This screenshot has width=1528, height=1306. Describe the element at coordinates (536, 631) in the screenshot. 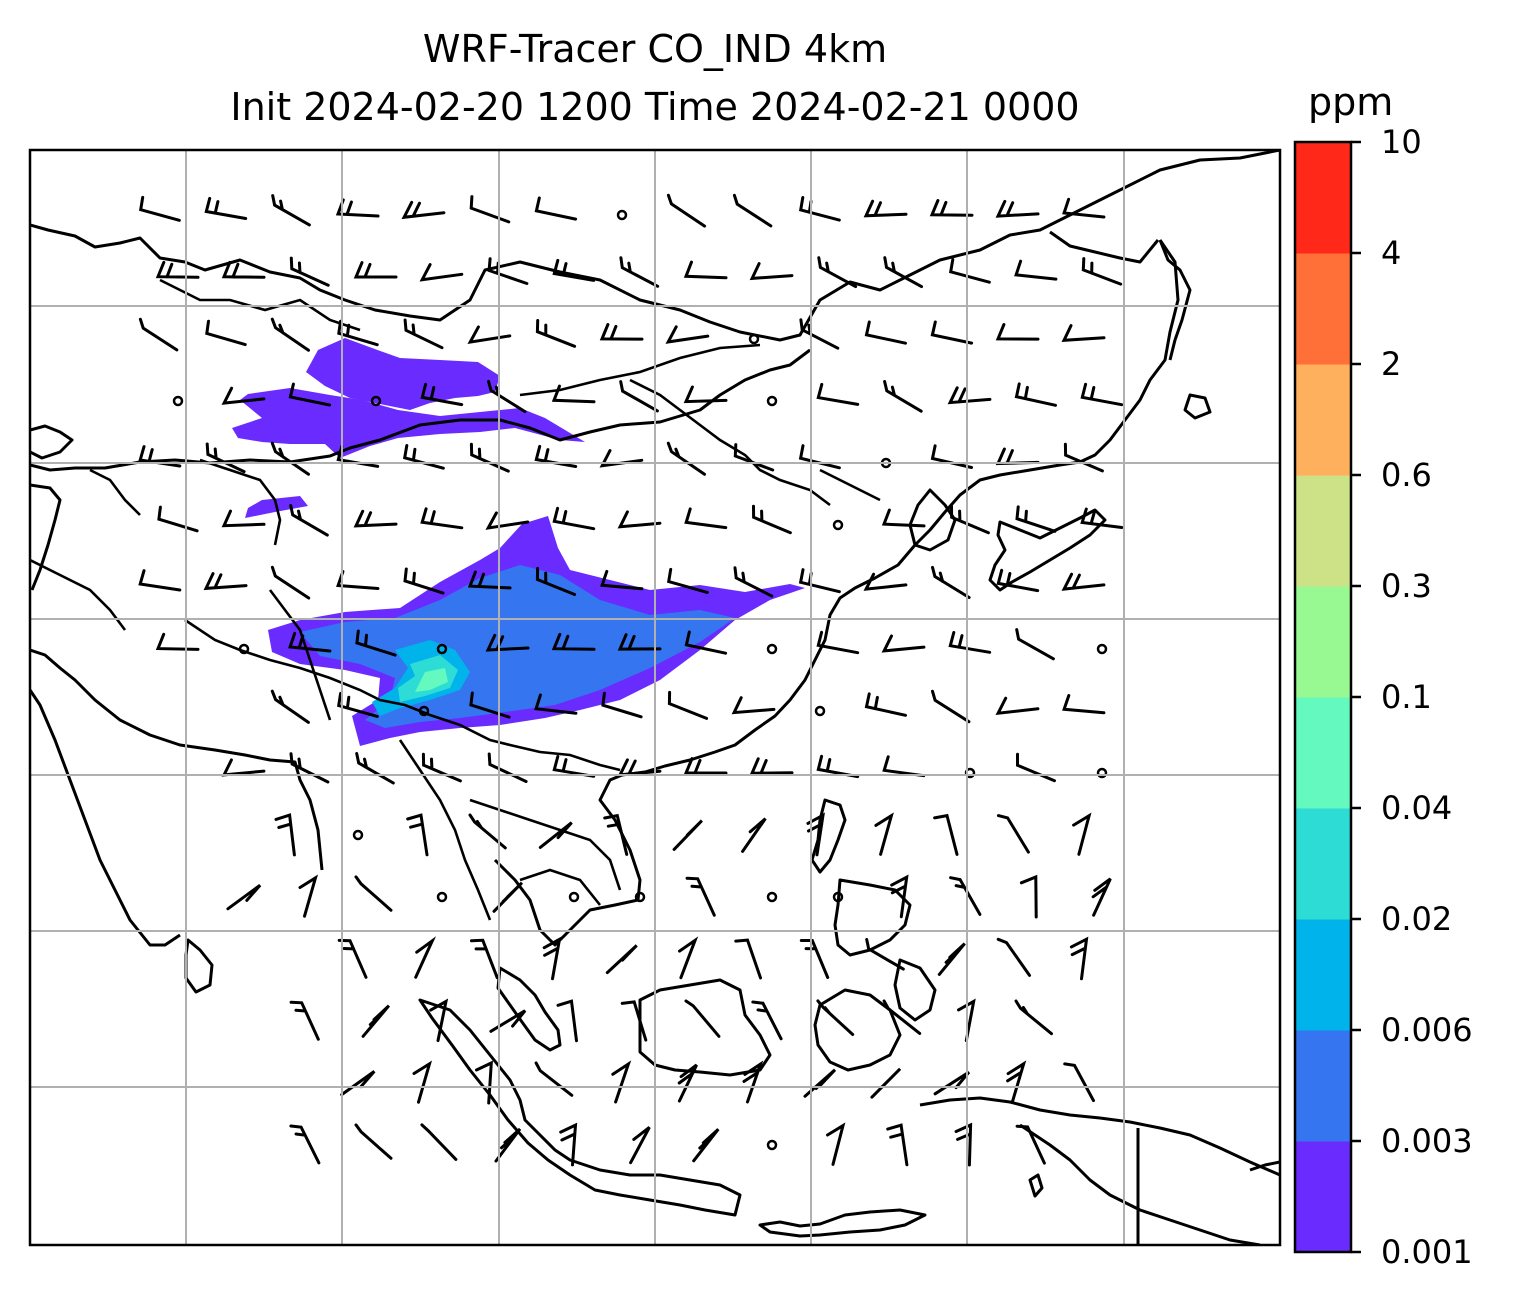

I see `tracer-plume-main` at that location.